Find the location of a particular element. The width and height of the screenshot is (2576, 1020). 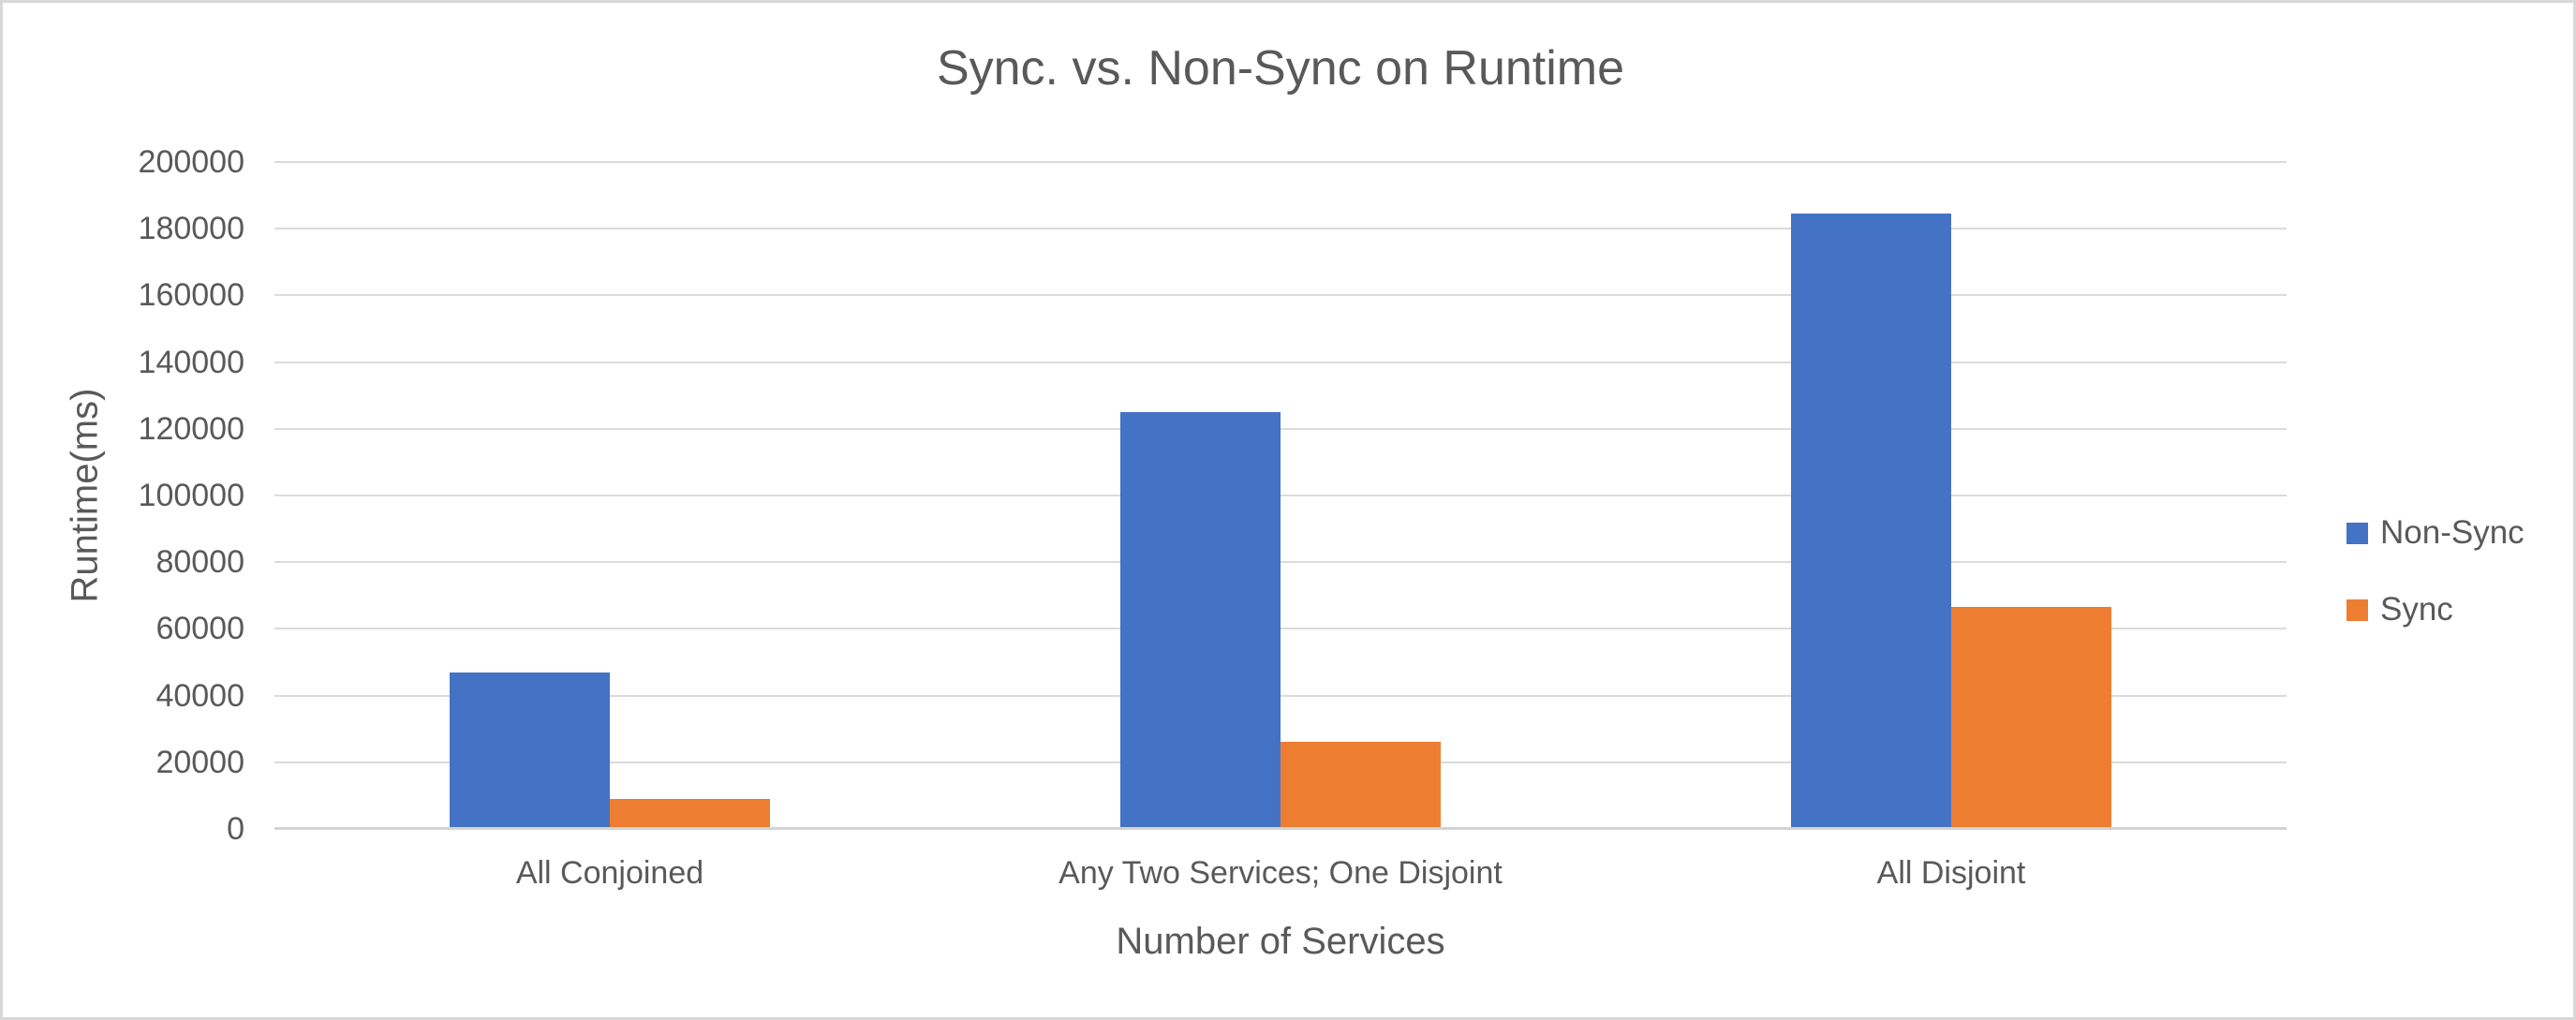

y-tick-label: 40000 is located at coordinates (199, 695).